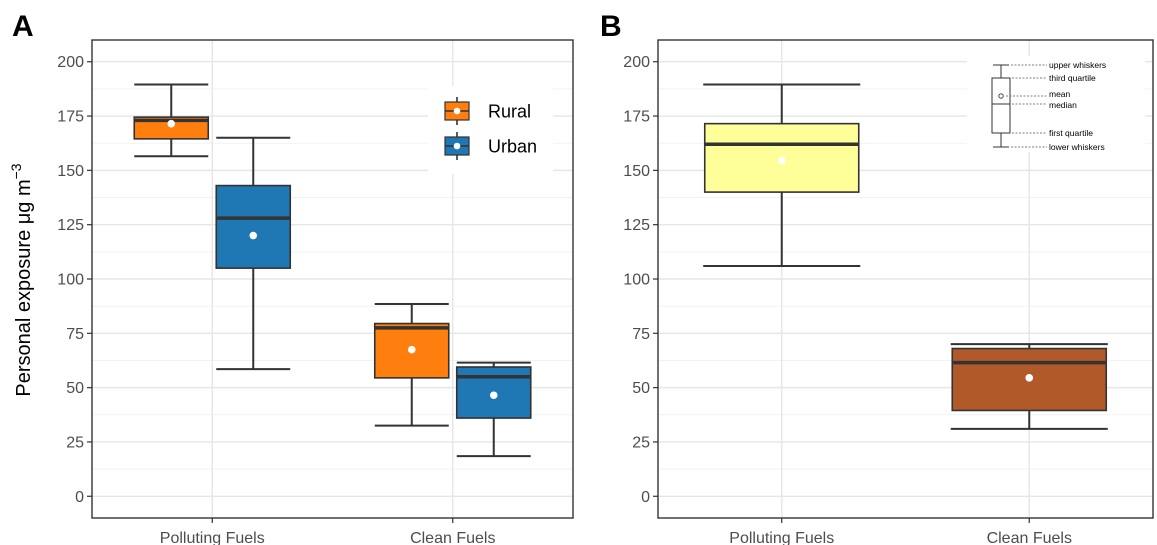 The image size is (1157, 545). Describe the element at coordinates (23, 26) in the screenshot. I see `panel-label-a: A` at that location.